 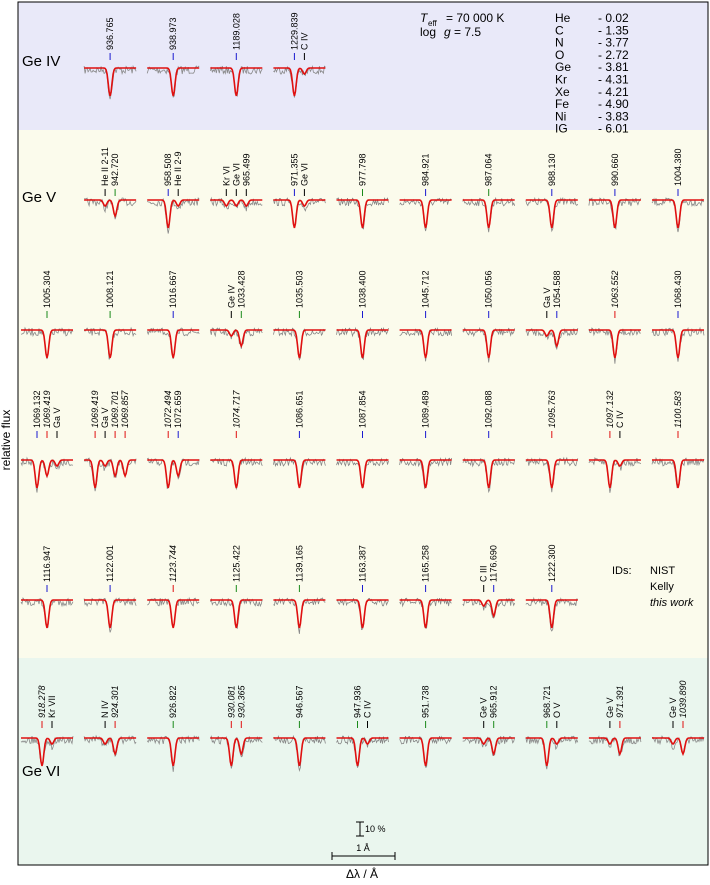 What do you see at coordinates (236, 563) in the screenshot?
I see `line-id: 1125.422` at bounding box center [236, 563].